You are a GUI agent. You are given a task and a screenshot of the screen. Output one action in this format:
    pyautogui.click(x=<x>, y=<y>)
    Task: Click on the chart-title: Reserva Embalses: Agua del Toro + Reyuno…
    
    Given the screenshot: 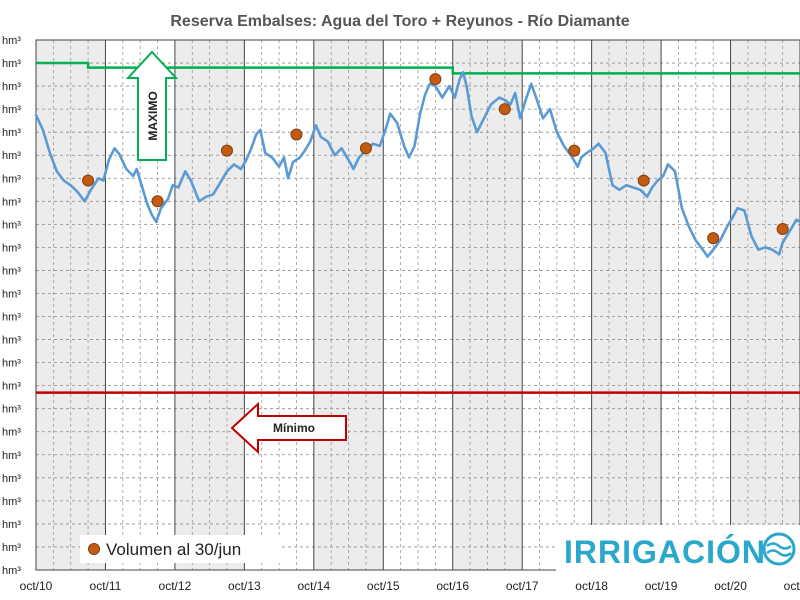 What is the action you would take?
    pyautogui.click(x=399, y=21)
    